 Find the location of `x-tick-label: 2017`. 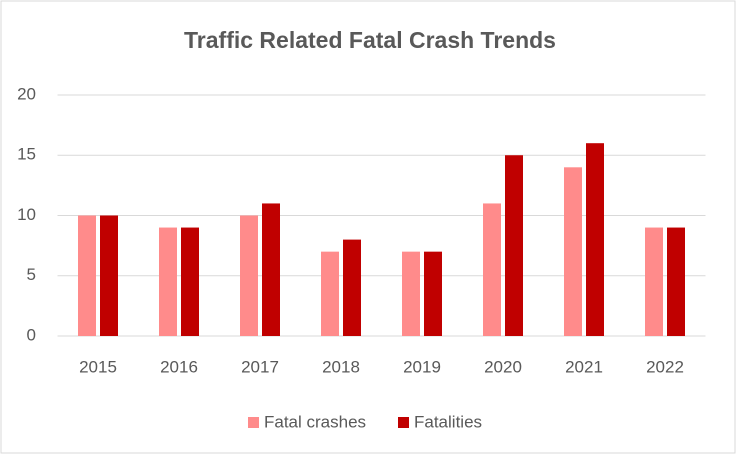

x-tick-label: 2017 is located at coordinates (260, 366).